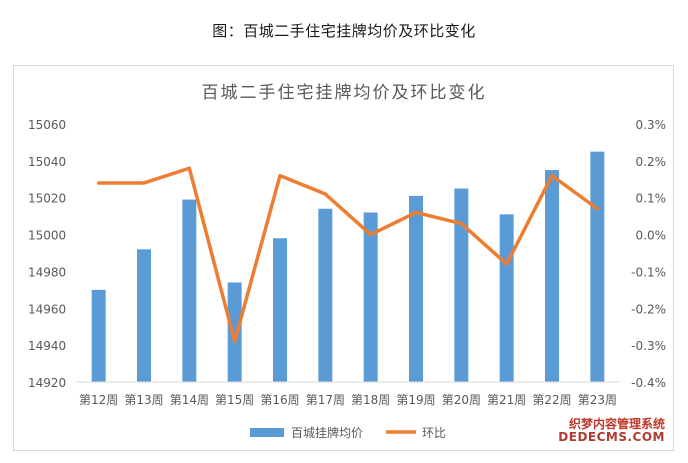  What do you see at coordinates (267, 432) in the screenshot?
I see `legend-bar-swatch` at bounding box center [267, 432].